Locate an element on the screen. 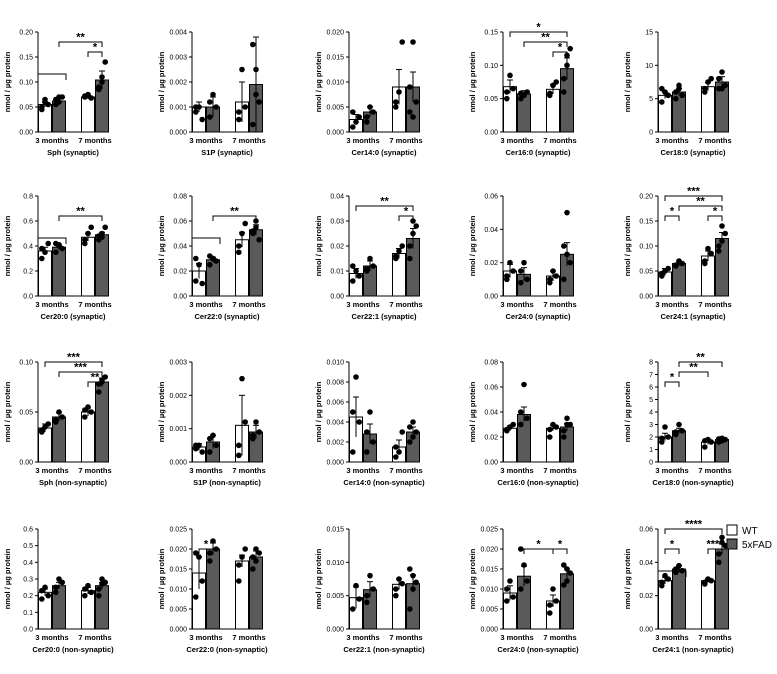 Image resolution: width=777 pixels, height=674 pixels. y-tick-label: 0.020 is located at coordinates (489, 550).